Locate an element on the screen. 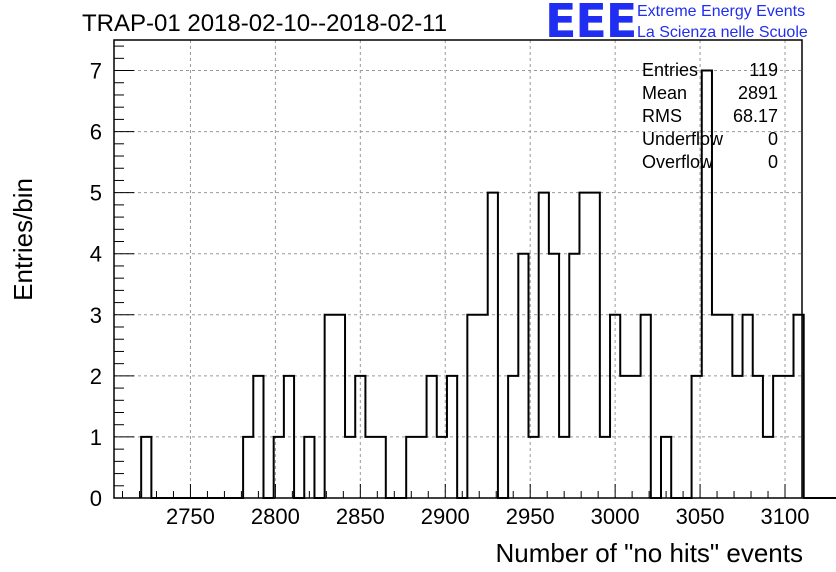 The width and height of the screenshot is (836, 572). stat-overflow-label: Overflow is located at coordinates (678, 162).